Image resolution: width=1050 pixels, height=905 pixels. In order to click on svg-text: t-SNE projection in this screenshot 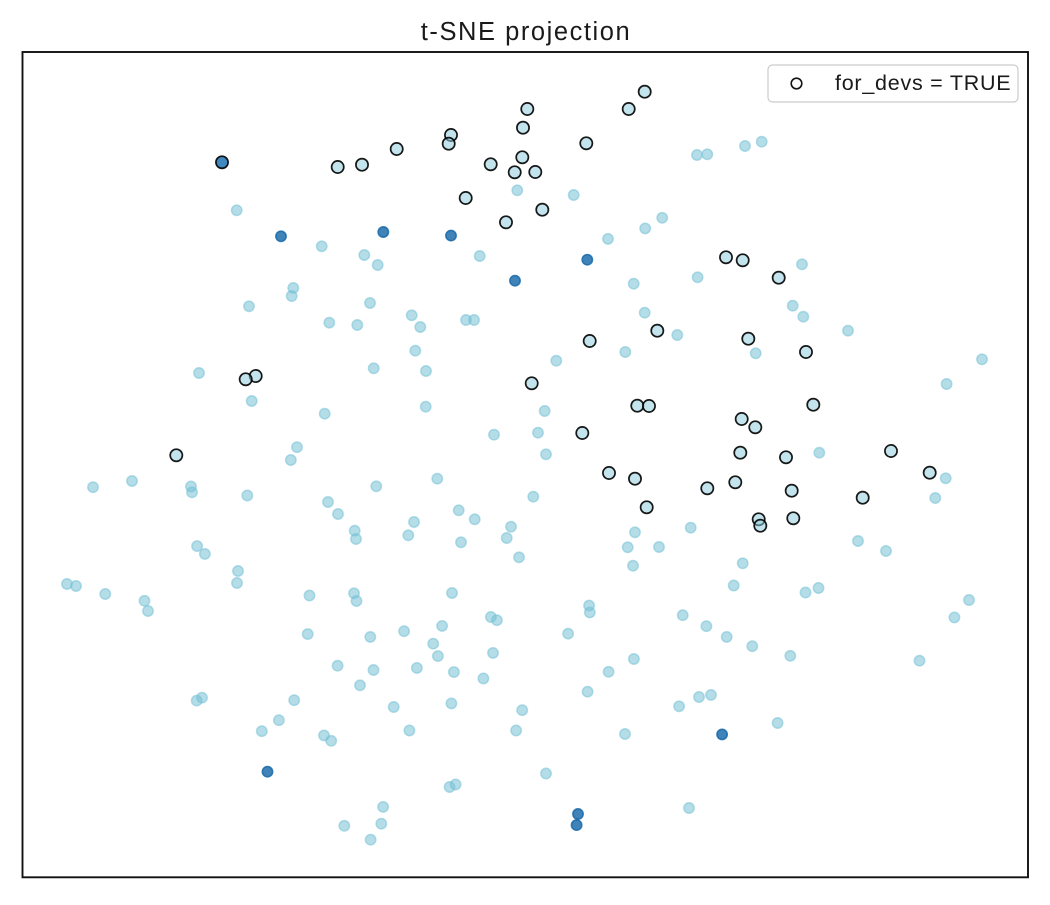, I will do `click(526, 32)`.